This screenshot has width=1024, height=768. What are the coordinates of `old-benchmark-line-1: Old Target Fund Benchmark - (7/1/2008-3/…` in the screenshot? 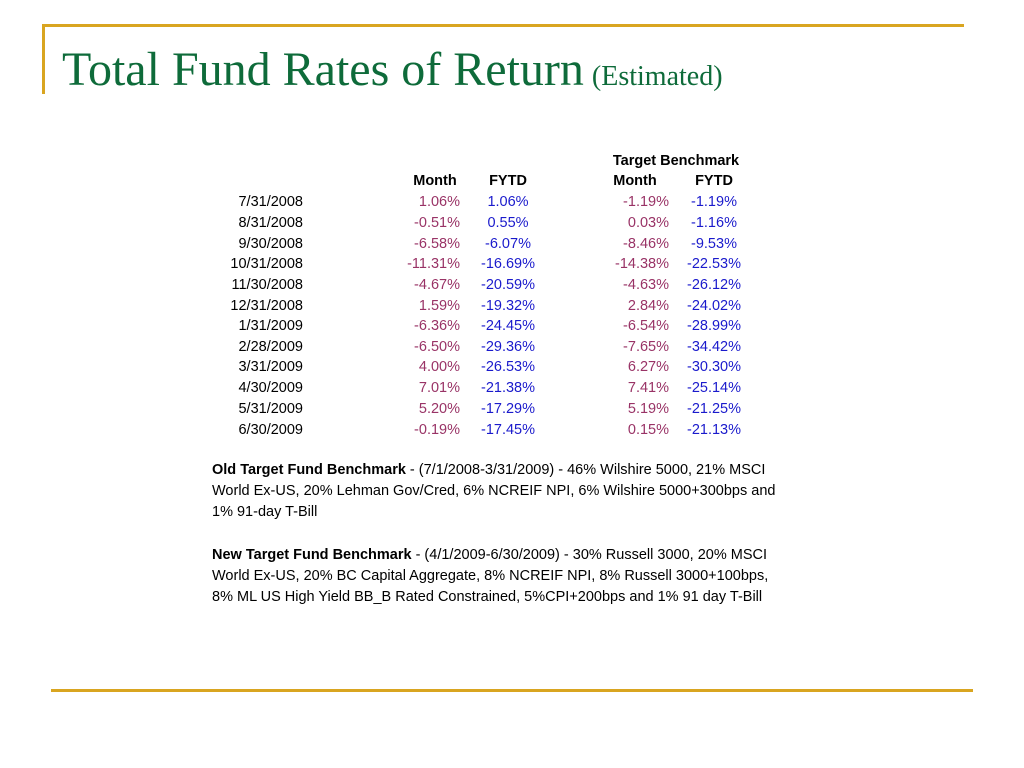 It's located at (528, 470).